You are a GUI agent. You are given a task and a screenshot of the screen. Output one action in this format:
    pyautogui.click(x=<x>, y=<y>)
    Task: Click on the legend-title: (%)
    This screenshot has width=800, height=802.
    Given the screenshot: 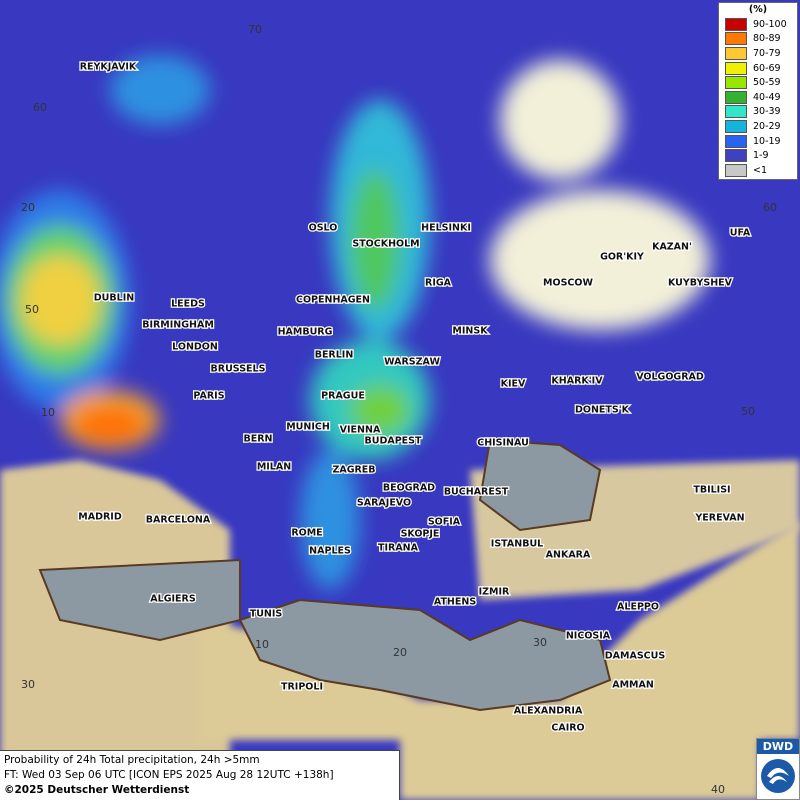 What is the action you would take?
    pyautogui.click(x=758, y=9)
    